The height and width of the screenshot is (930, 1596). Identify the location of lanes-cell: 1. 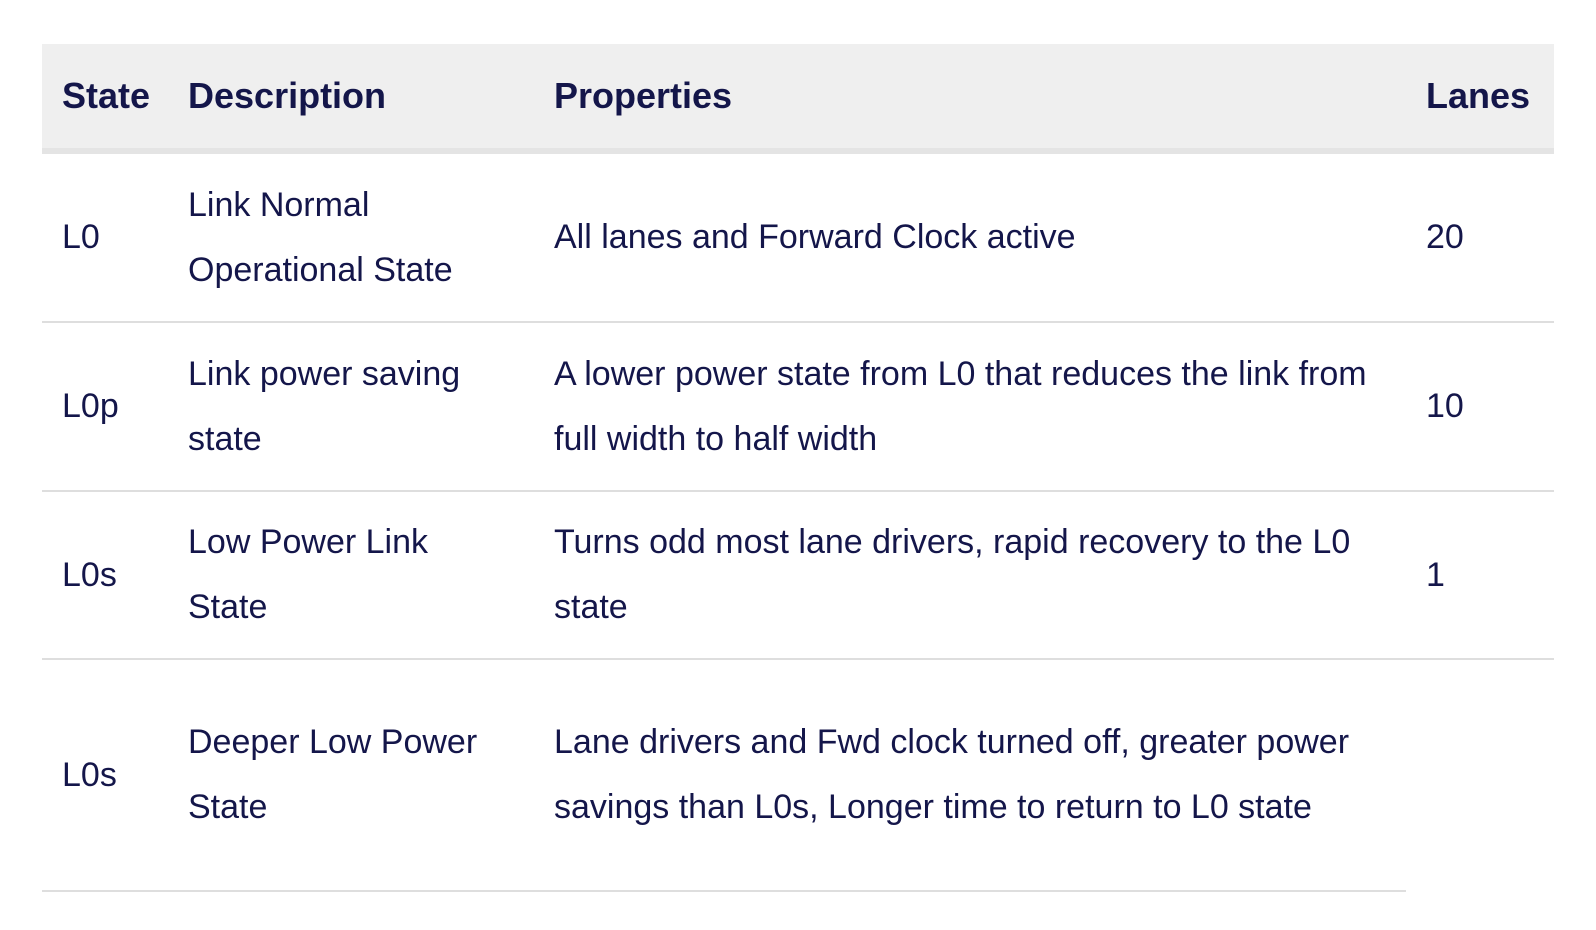
(1480, 575).